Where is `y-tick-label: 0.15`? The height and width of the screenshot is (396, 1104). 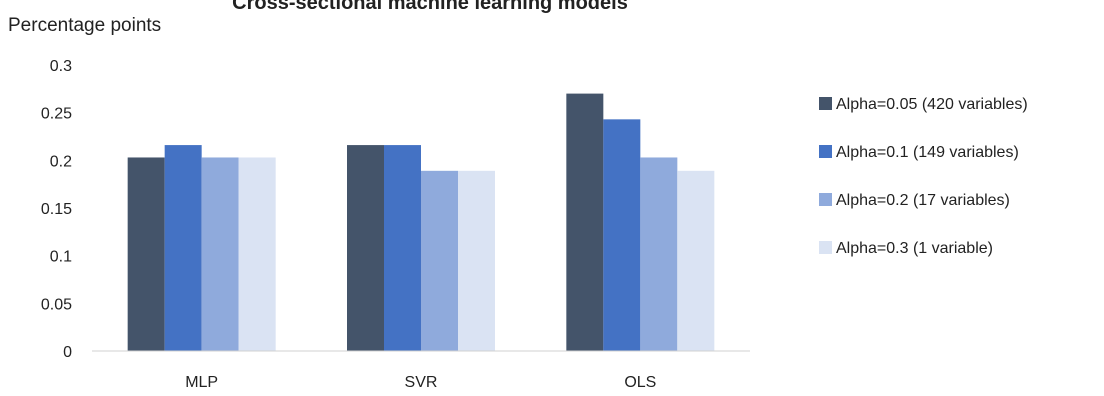
y-tick-label: 0.15 is located at coordinates (56, 209).